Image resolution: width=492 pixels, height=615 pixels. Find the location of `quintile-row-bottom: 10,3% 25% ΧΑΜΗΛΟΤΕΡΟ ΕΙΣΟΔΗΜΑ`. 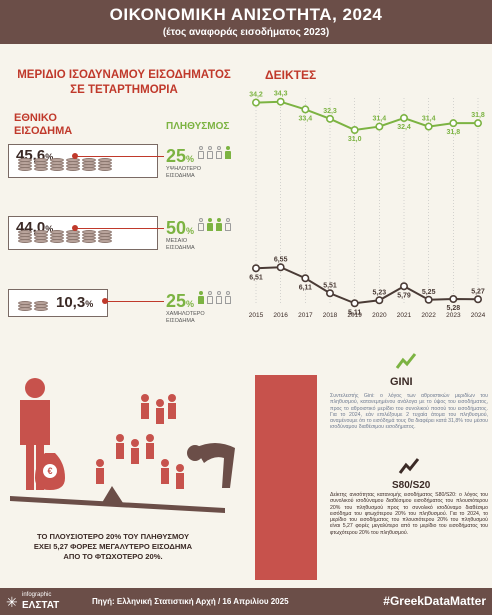

quintile-row-bottom: 10,3% 25% ΧΑΜΗΛΟΤΕΡΟ ΕΙΣΟΔΗΜΑ is located at coordinates (133, 305).